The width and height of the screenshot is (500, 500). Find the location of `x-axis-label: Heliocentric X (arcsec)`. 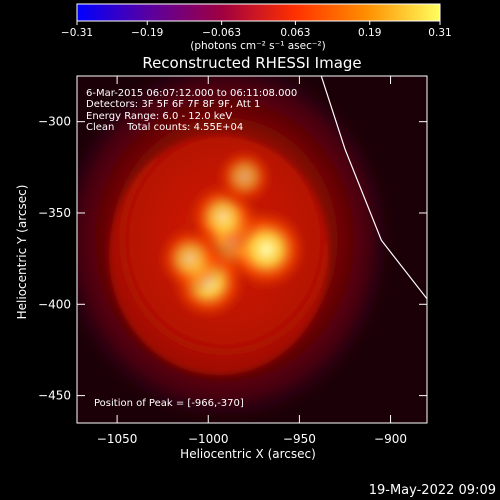

x-axis-label: Heliocentric X (arcsec) is located at coordinates (248, 454).